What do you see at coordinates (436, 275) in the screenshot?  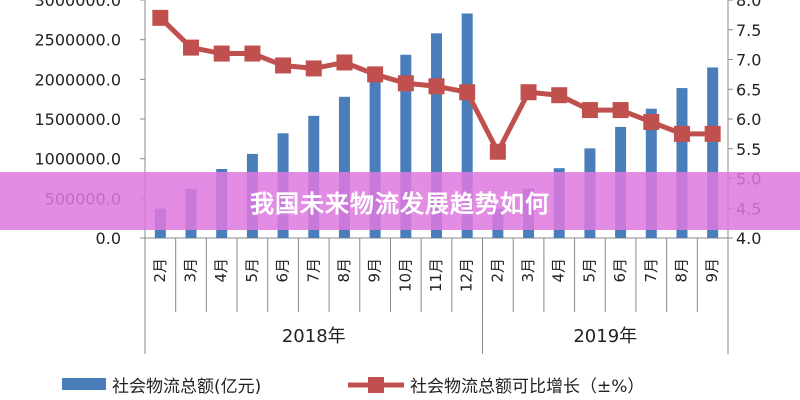 I see `x-tick-label: 11月` at bounding box center [436, 275].